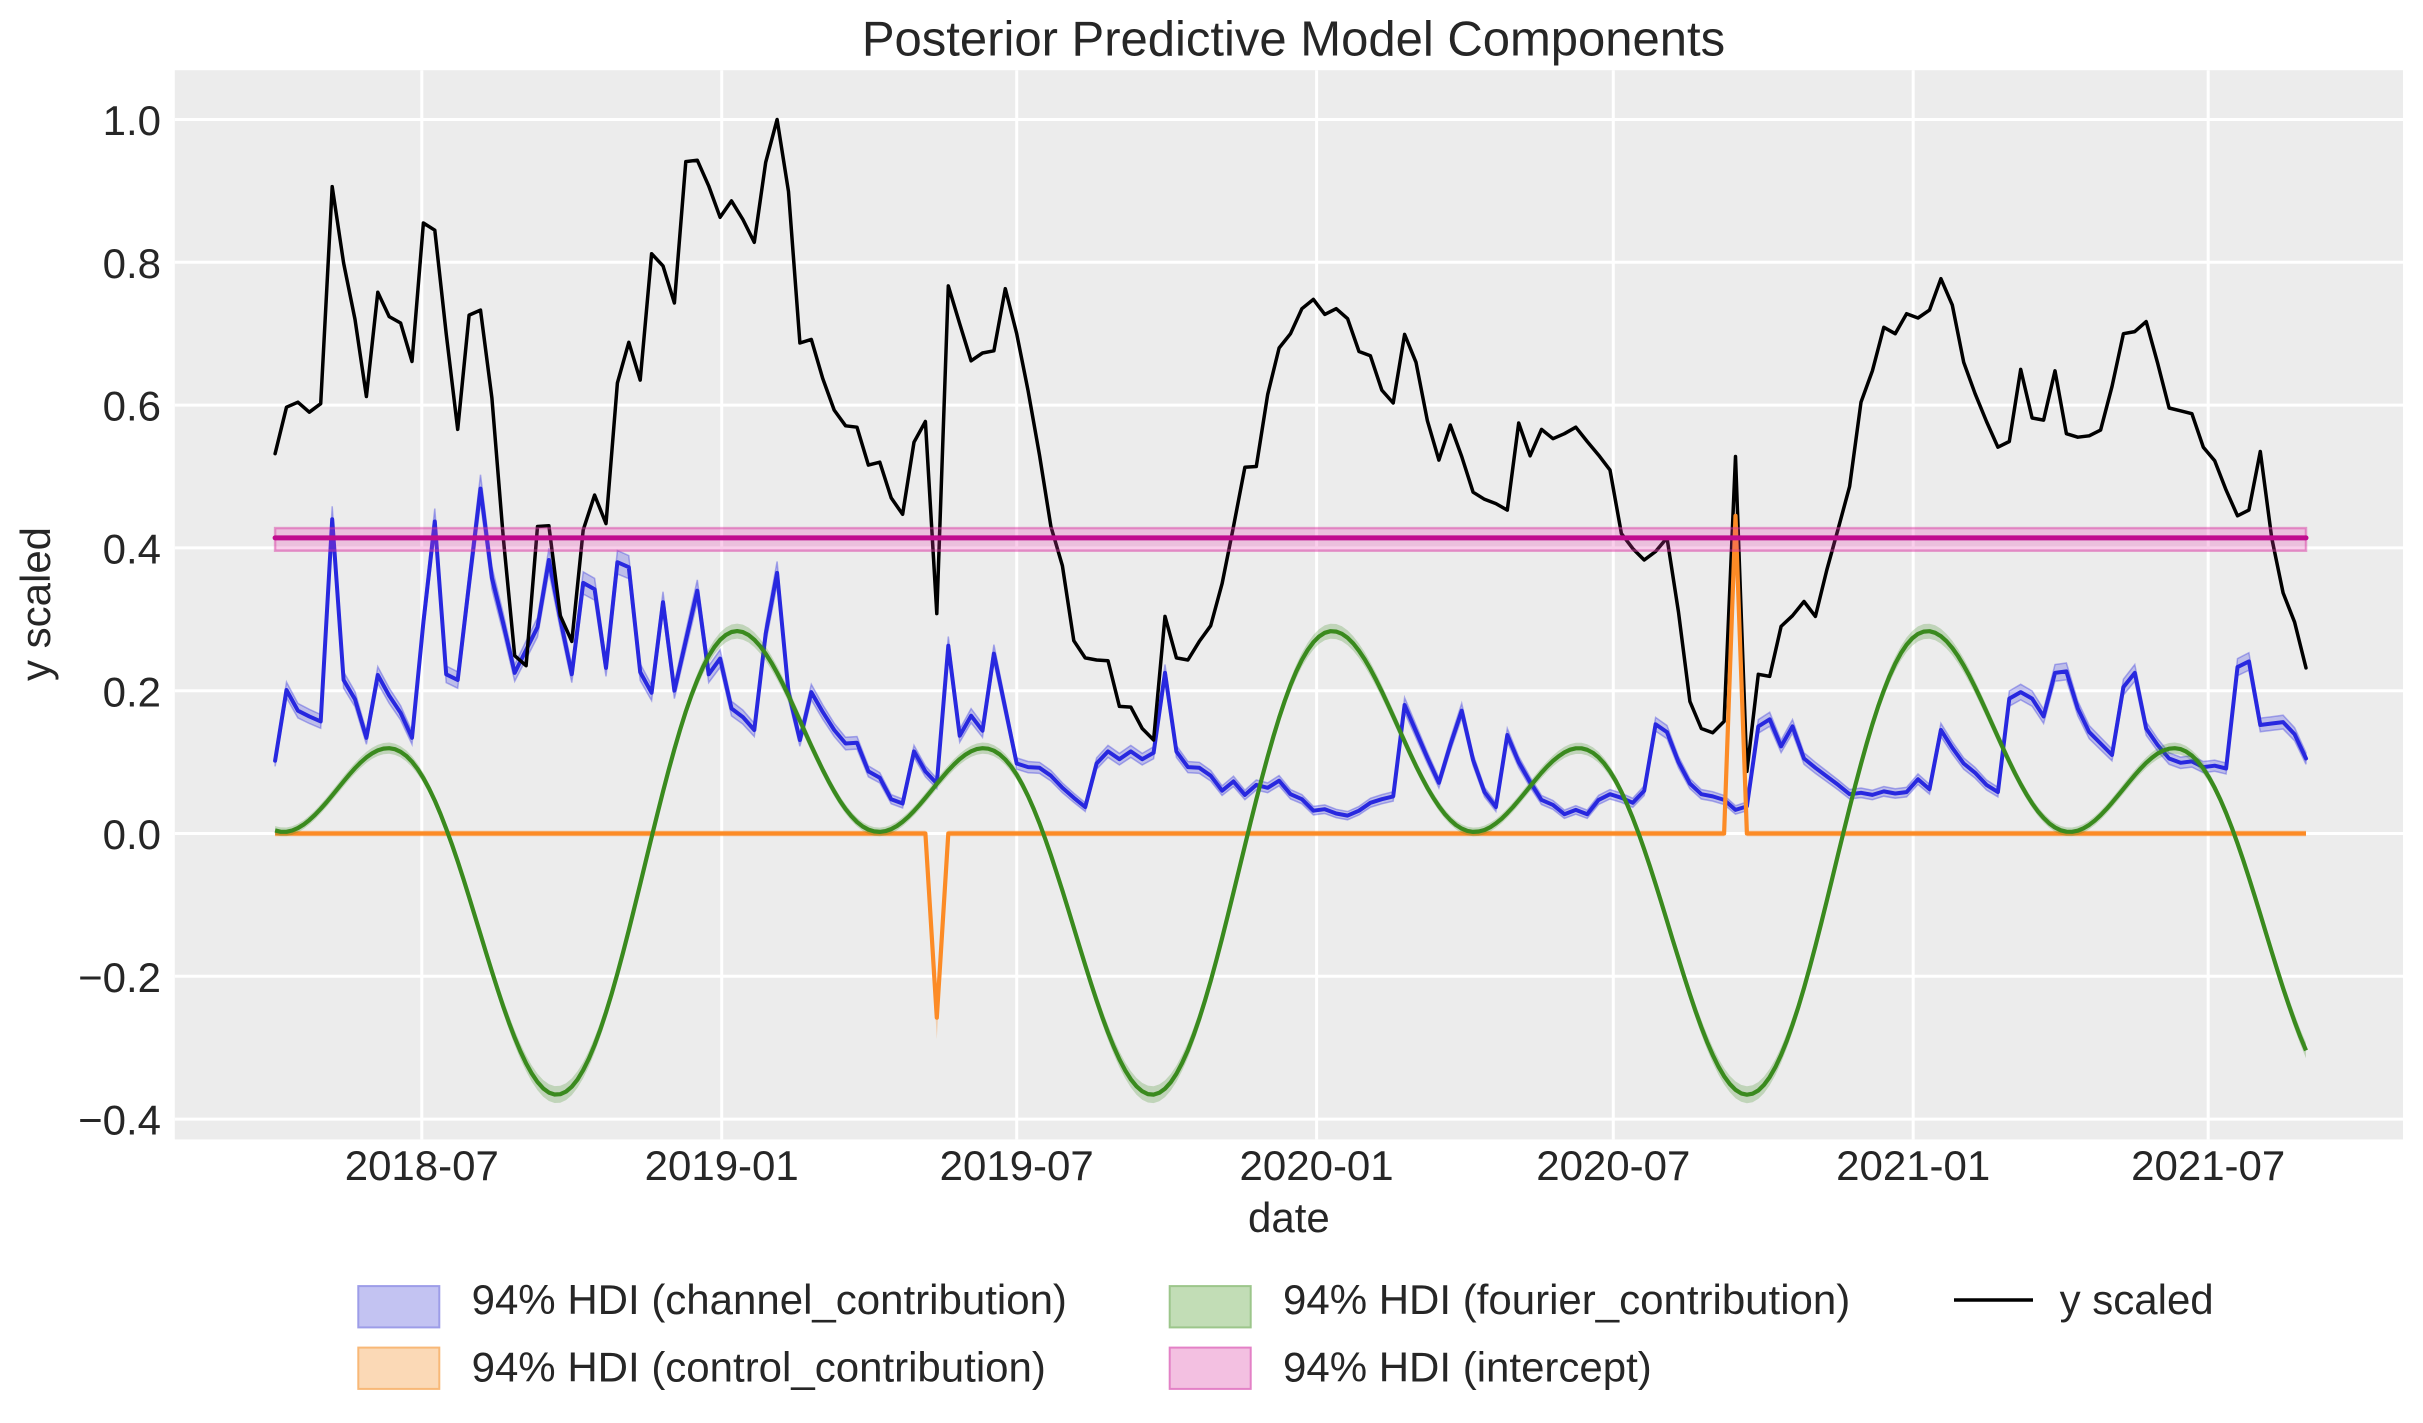 The width and height of the screenshot is (2423, 1423). What do you see at coordinates (1017, 1165) in the screenshot?
I see `svg-text: 2019-07` at bounding box center [1017, 1165].